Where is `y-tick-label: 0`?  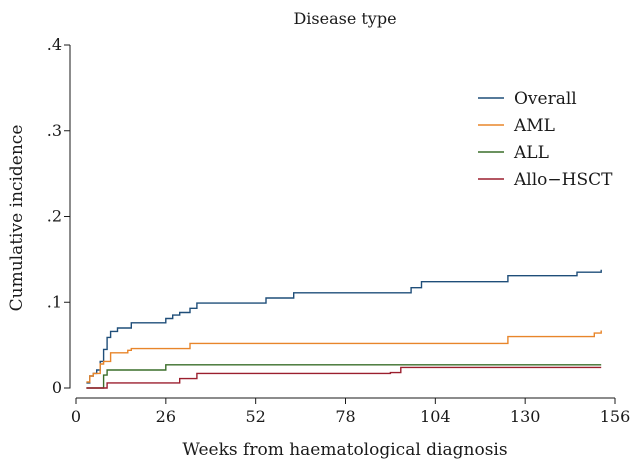 y-tick-label: 0 is located at coordinates (57, 387).